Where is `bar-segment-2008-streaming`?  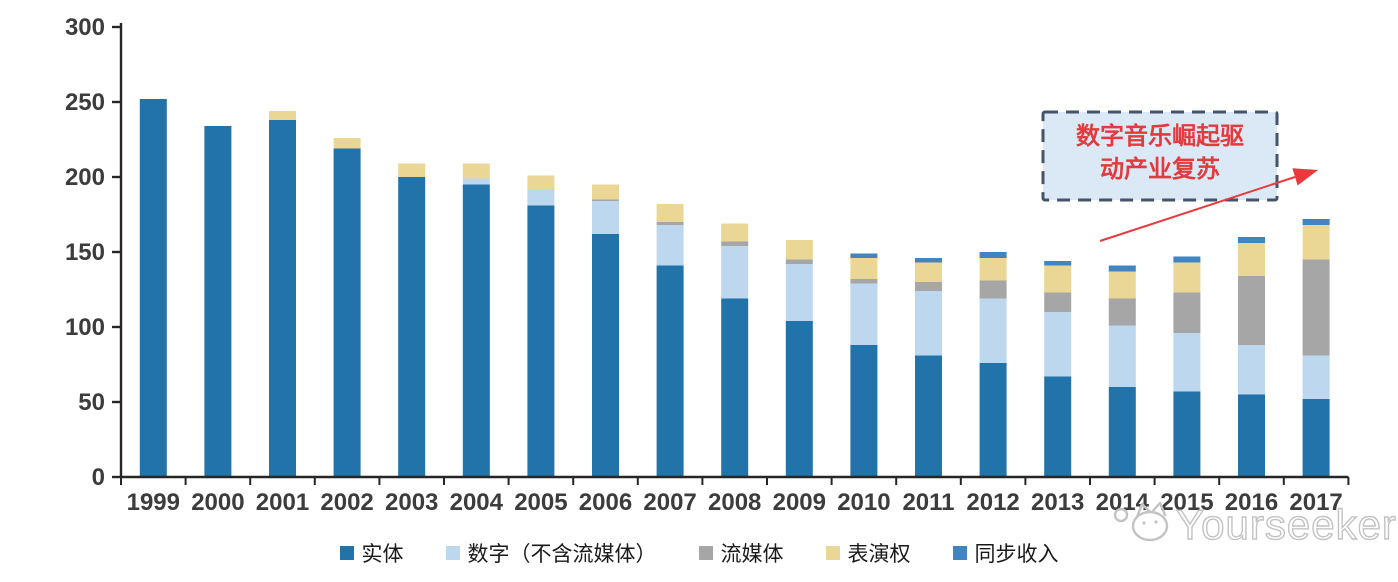
bar-segment-2008-streaming is located at coordinates (735, 243).